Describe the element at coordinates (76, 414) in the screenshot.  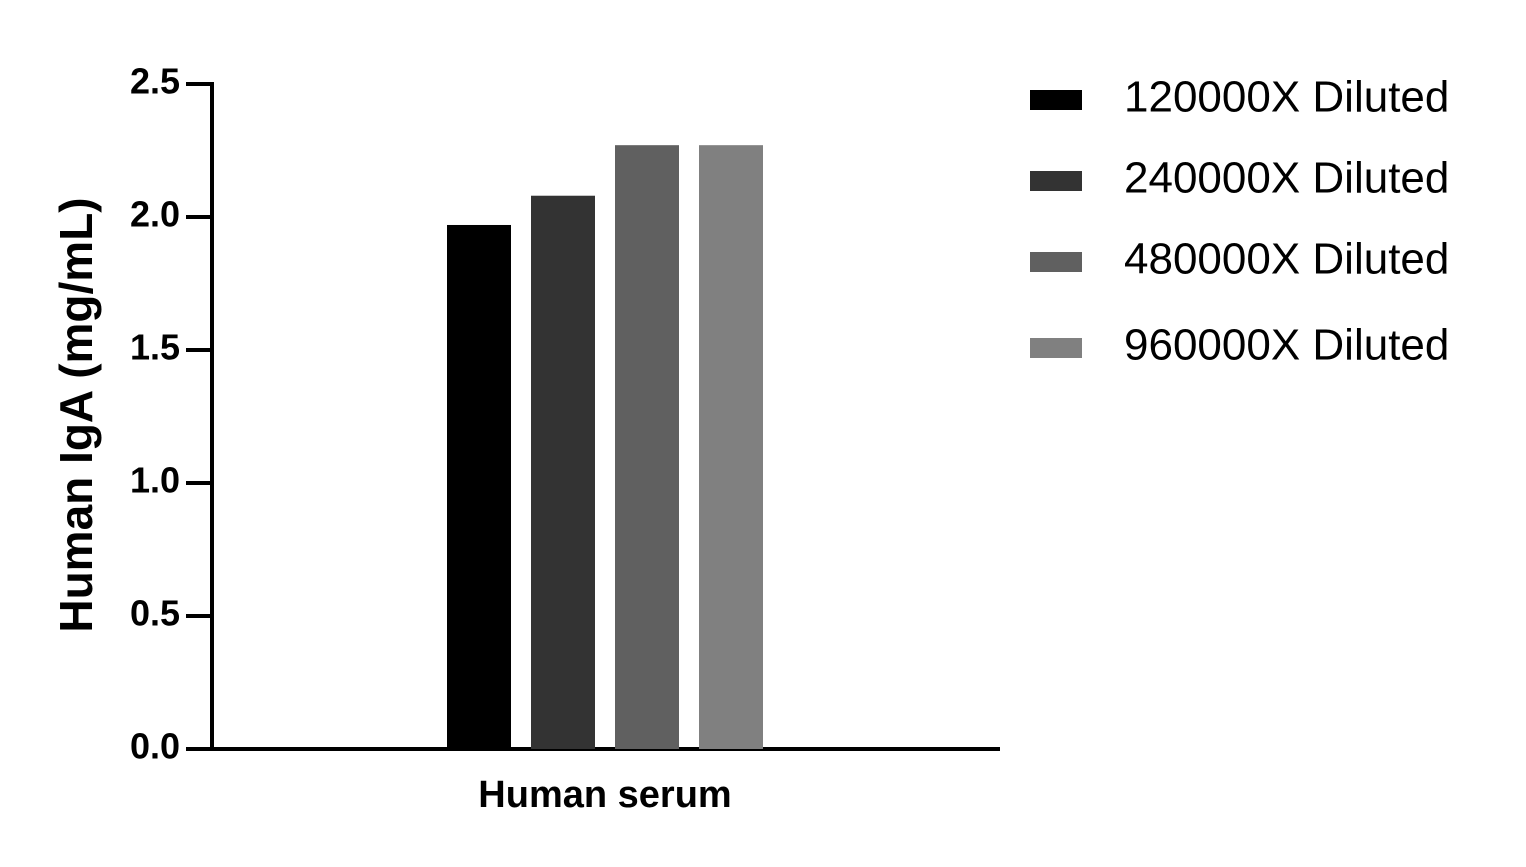
I see `y-axis-label: Human IgA (mg/mL)` at that location.